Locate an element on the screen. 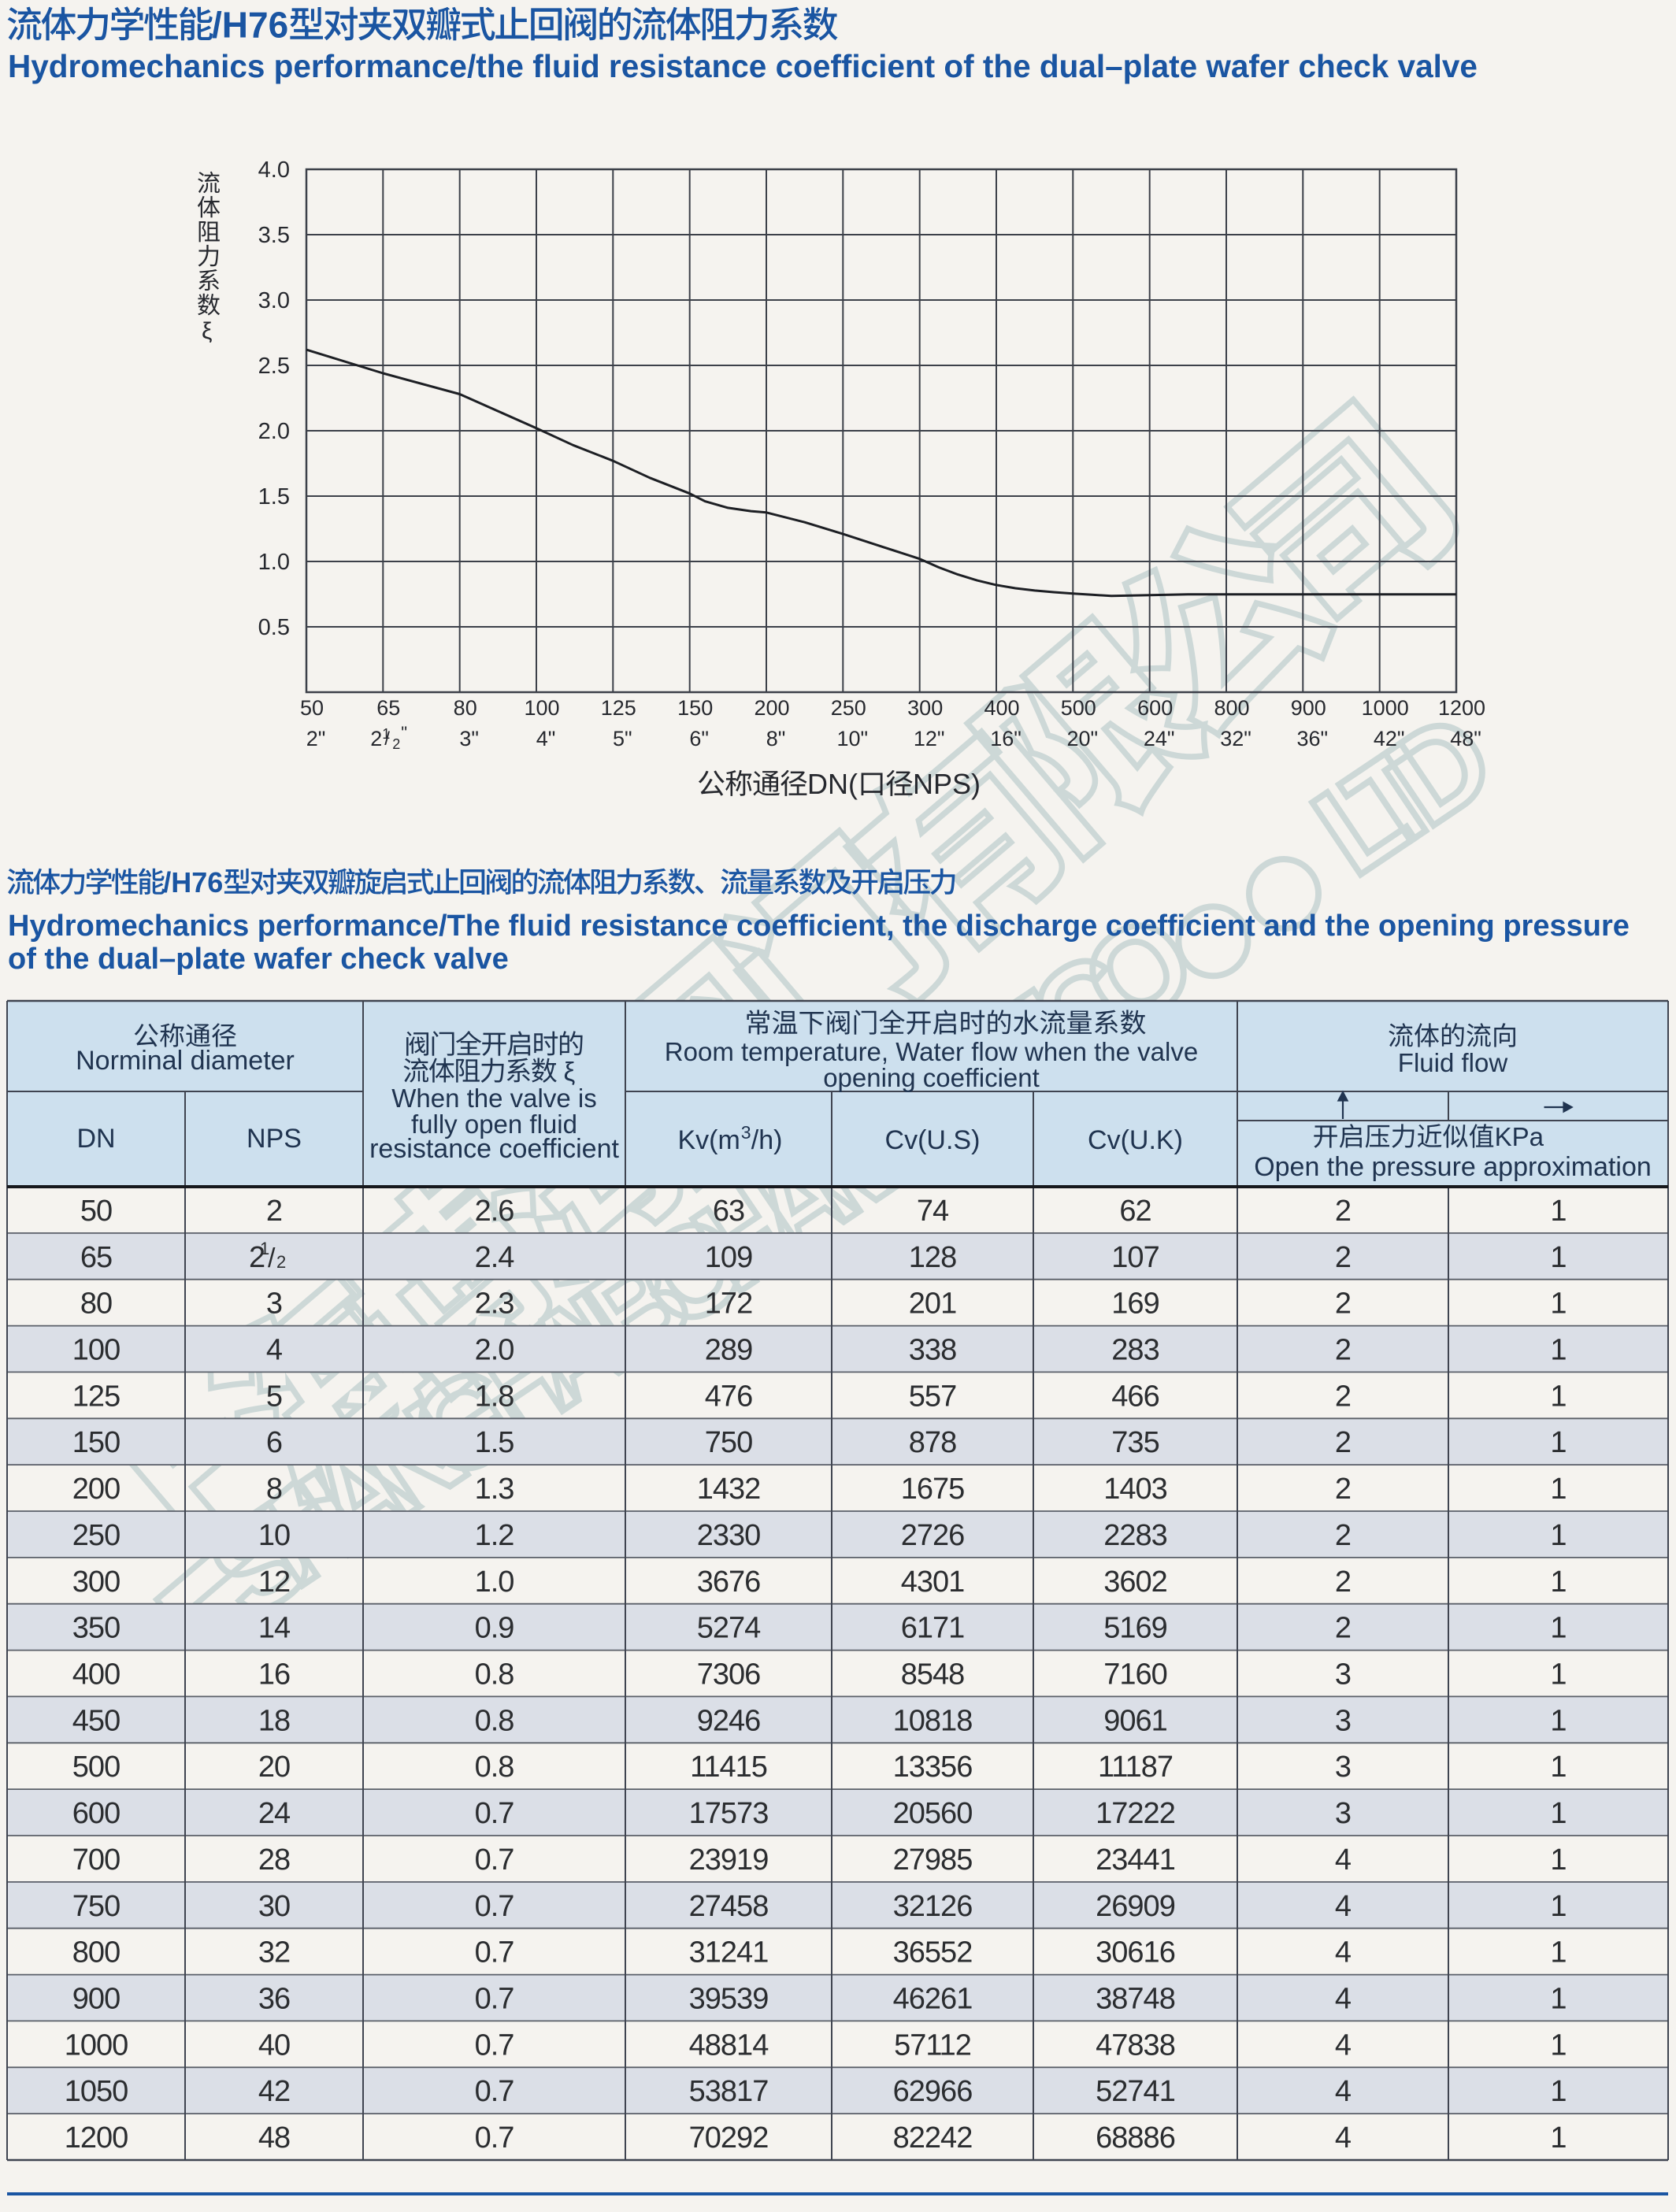 This screenshot has height=2212, width=1676. svg-text: 16" is located at coordinates (1006, 738).